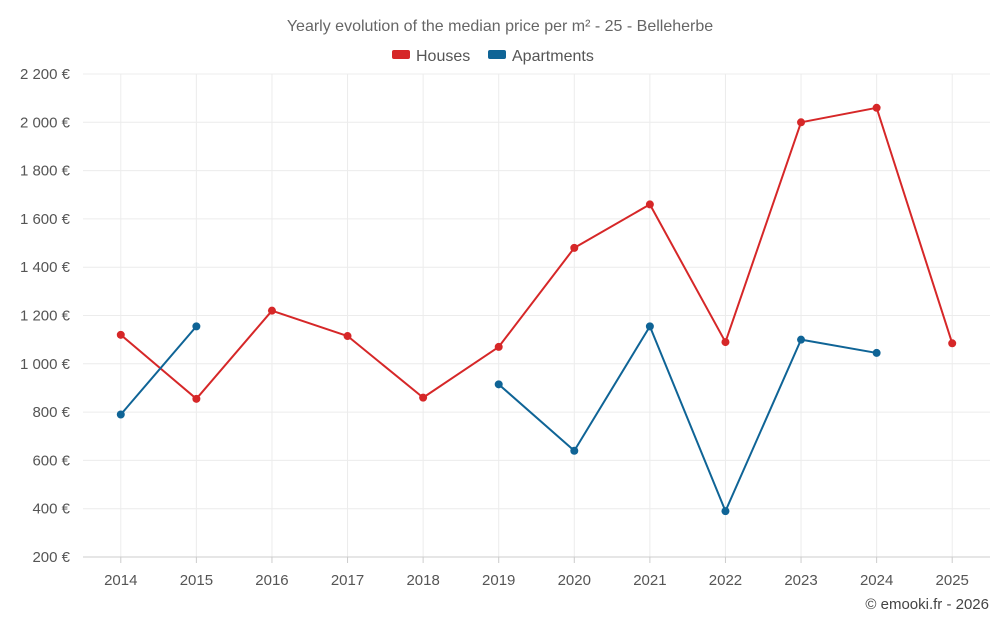  I want to click on x-tick-label: 2025, so click(952, 580).